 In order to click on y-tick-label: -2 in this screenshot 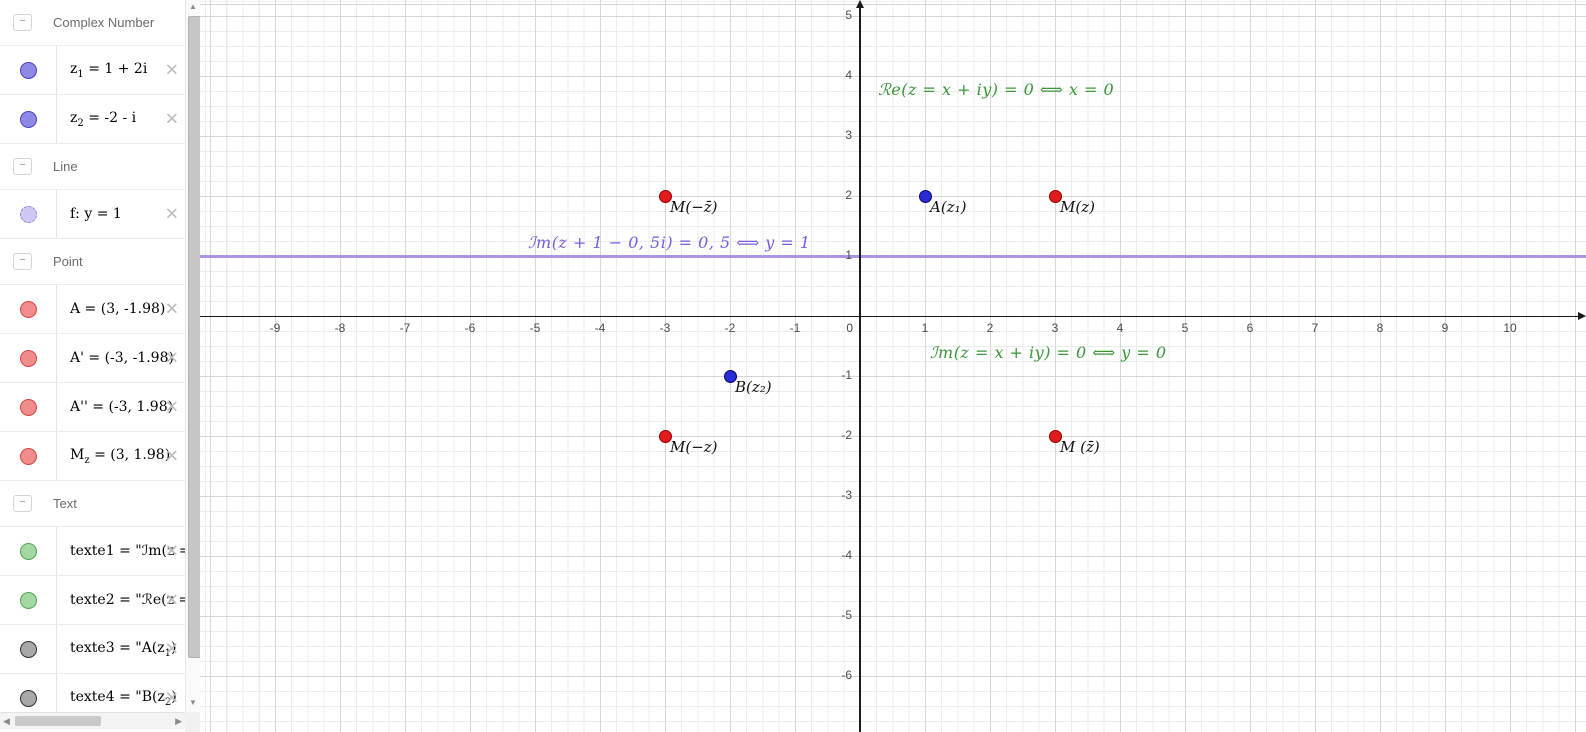, I will do `click(846, 435)`.